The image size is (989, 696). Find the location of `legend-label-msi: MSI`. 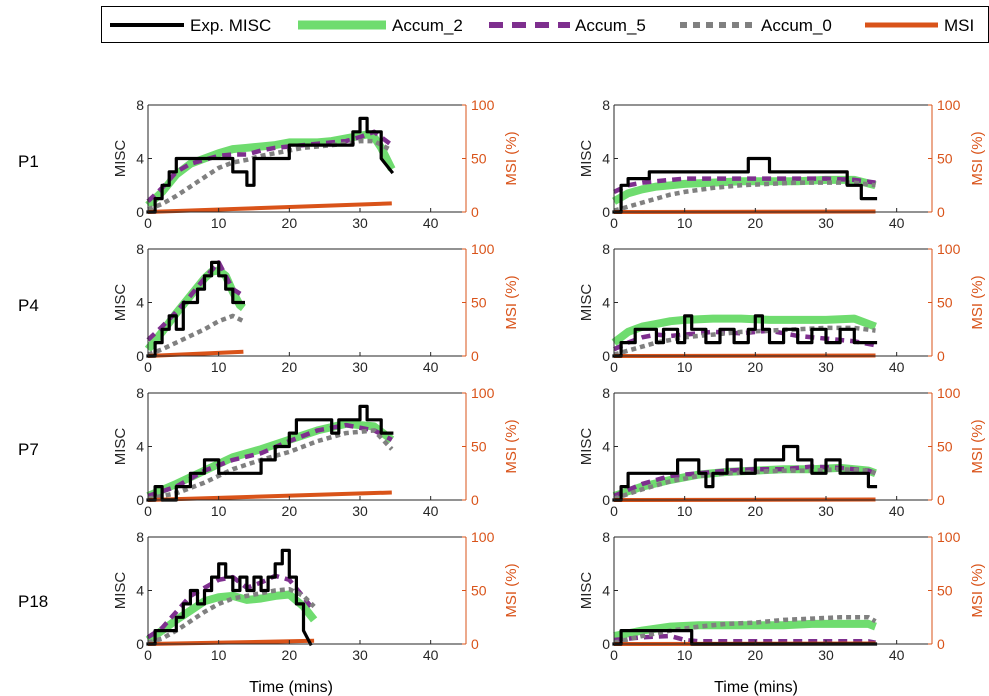

legend-label-msi: MSI is located at coordinates (959, 25).